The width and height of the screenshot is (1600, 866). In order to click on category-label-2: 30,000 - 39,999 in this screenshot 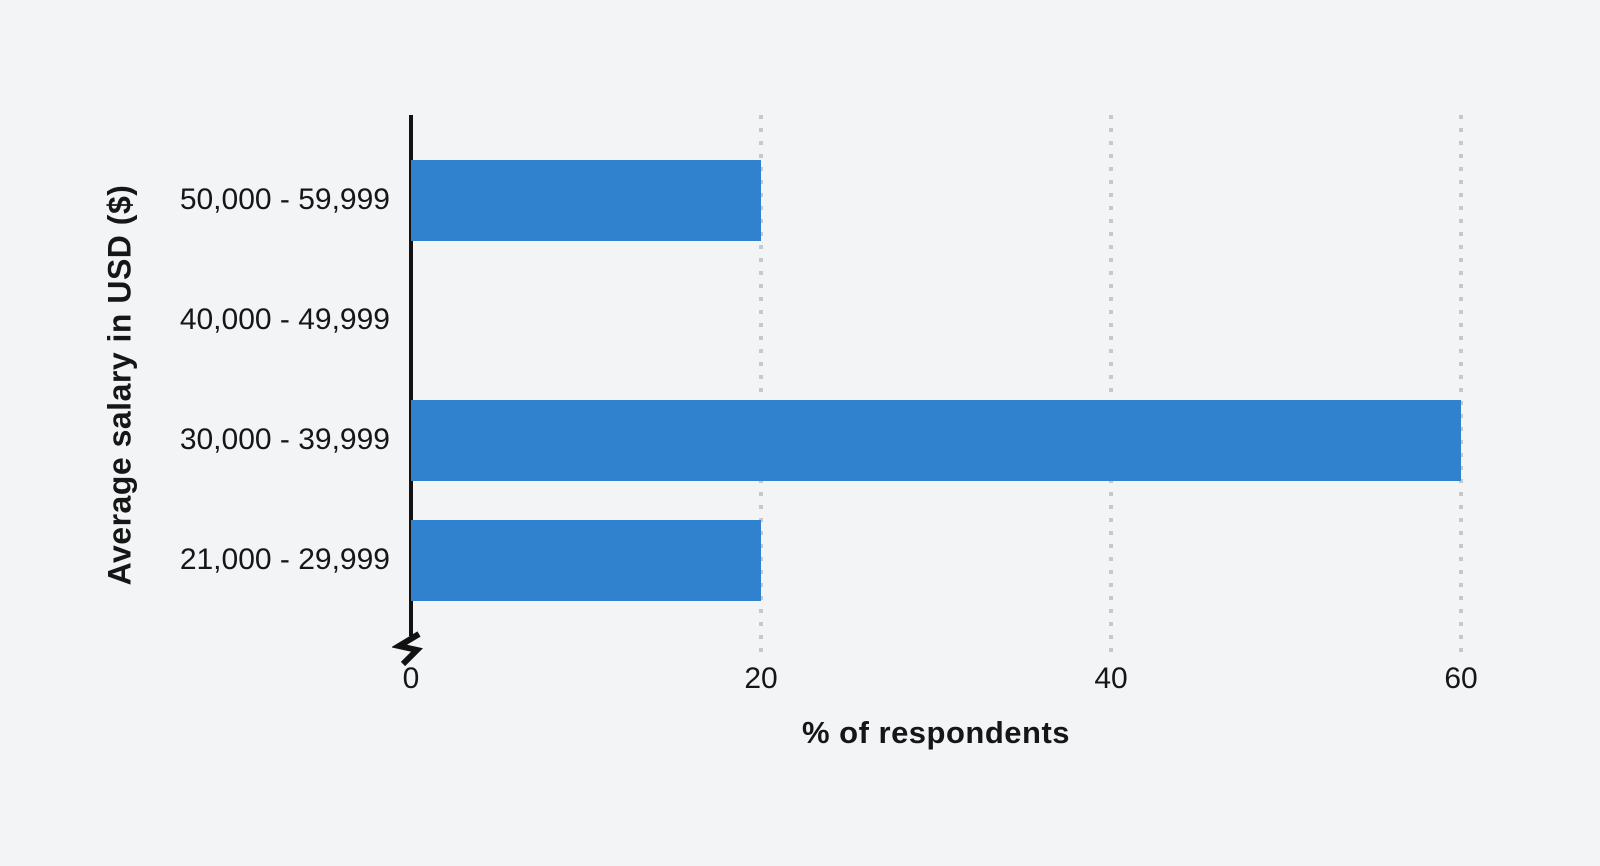, I will do `click(284, 439)`.